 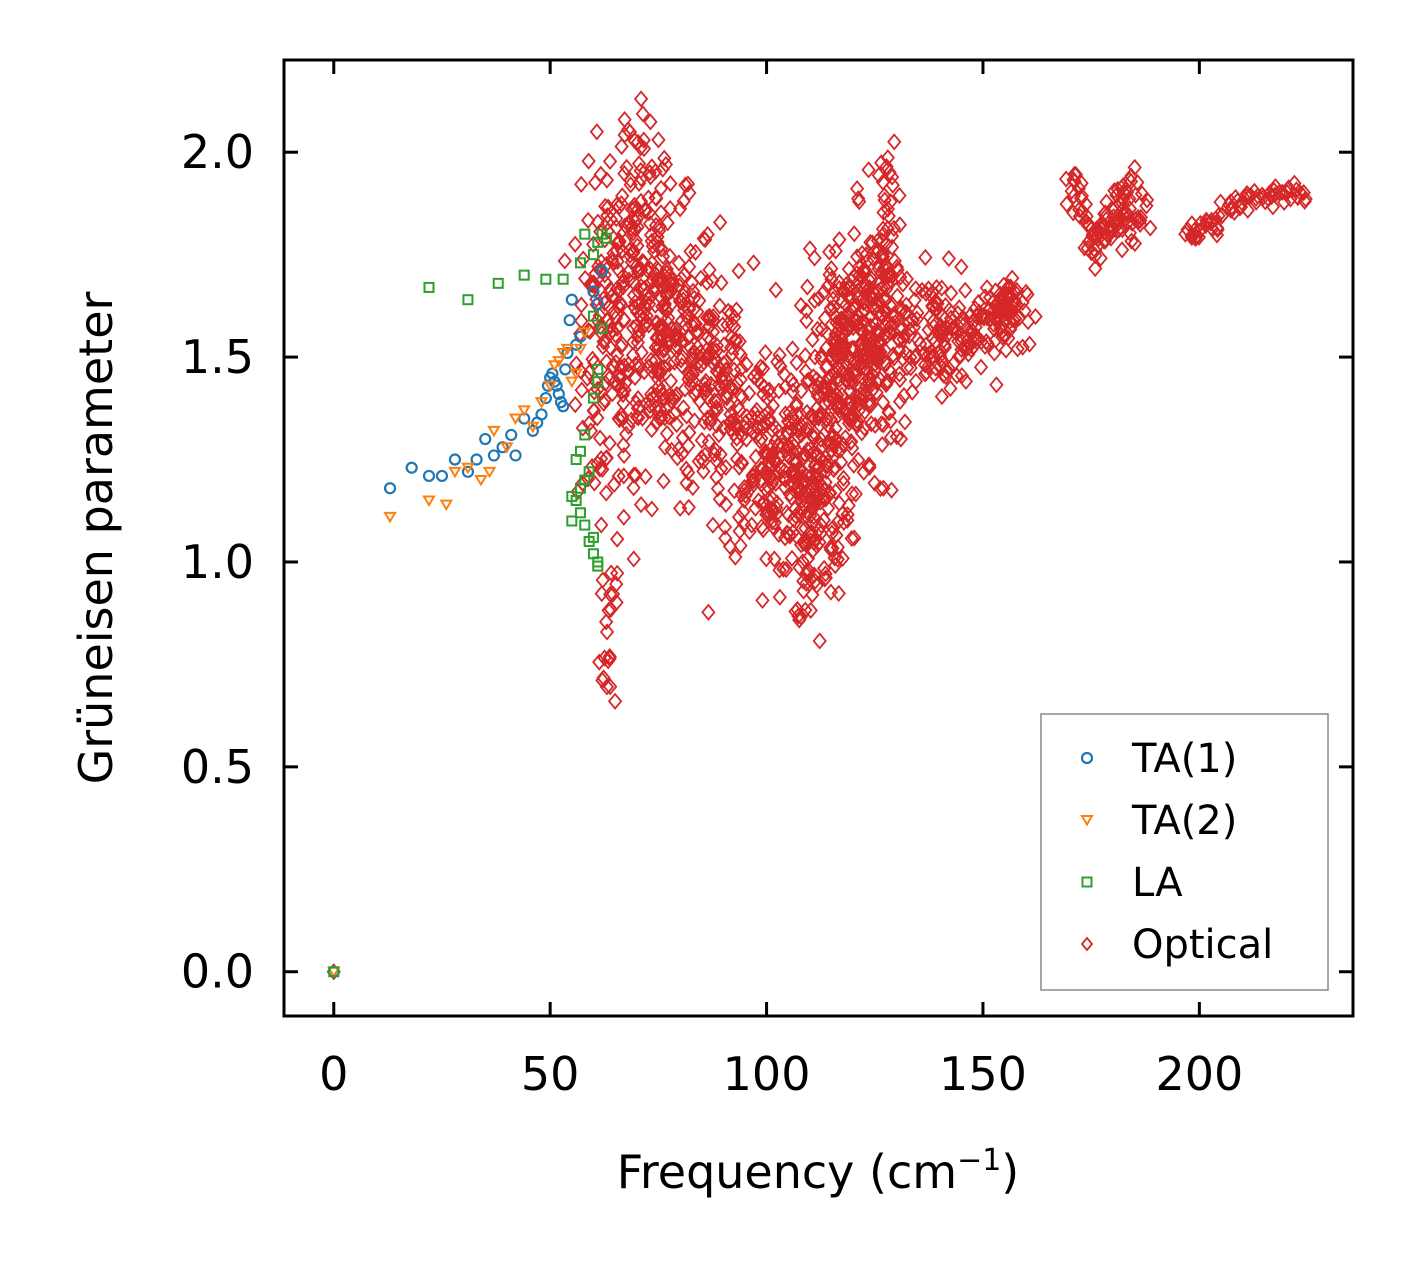 I want to click on legend-frame, so click(x=1184, y=852).